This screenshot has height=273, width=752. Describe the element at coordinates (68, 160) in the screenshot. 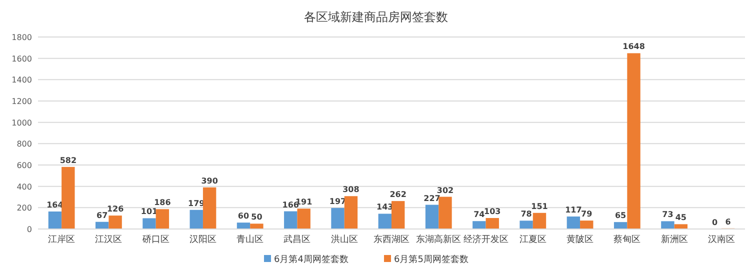

I see `data-label: 582` at that location.